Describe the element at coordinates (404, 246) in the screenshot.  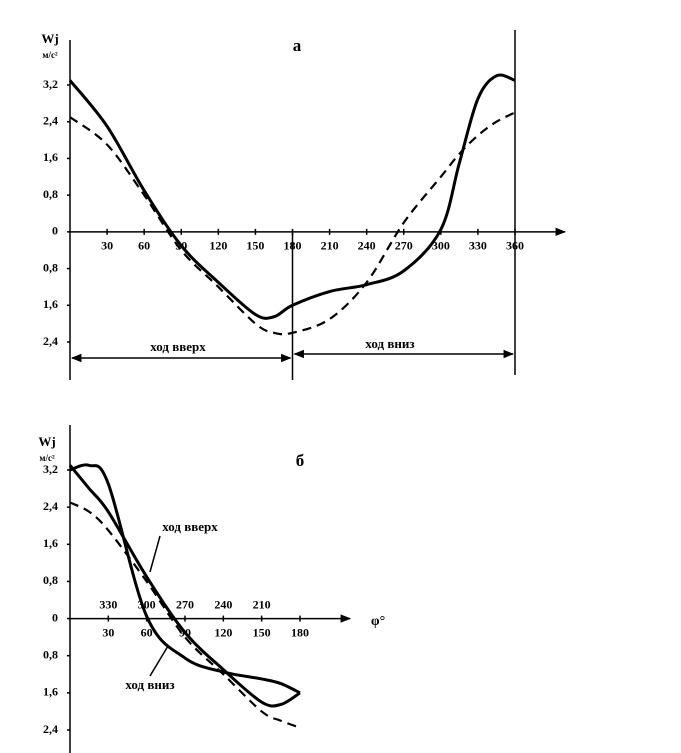
I see `x-tick-label: 270` at that location.